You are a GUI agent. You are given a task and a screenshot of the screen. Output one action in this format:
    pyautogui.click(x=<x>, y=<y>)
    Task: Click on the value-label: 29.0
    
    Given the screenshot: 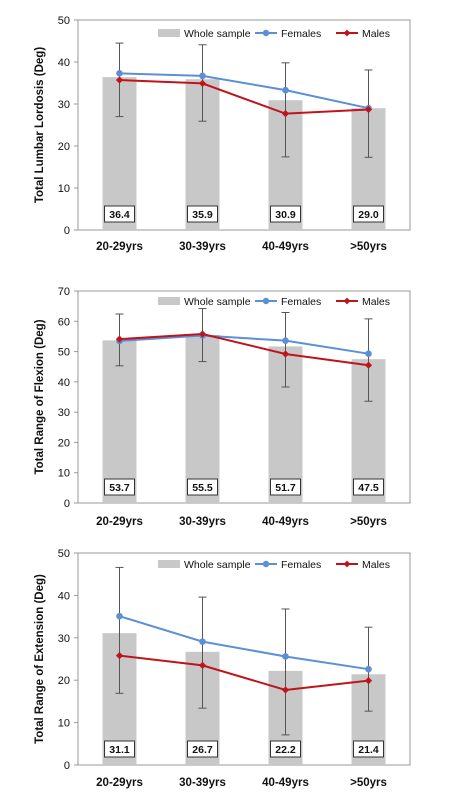 What is the action you would take?
    pyautogui.click(x=368, y=215)
    